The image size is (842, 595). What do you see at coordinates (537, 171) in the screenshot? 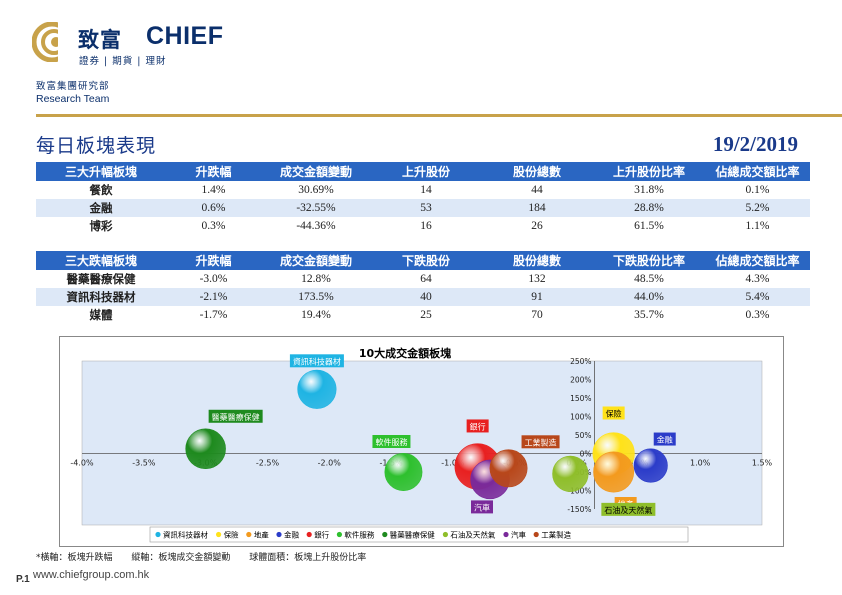
I see `gainers-col-header: 股份總數` at bounding box center [537, 171].